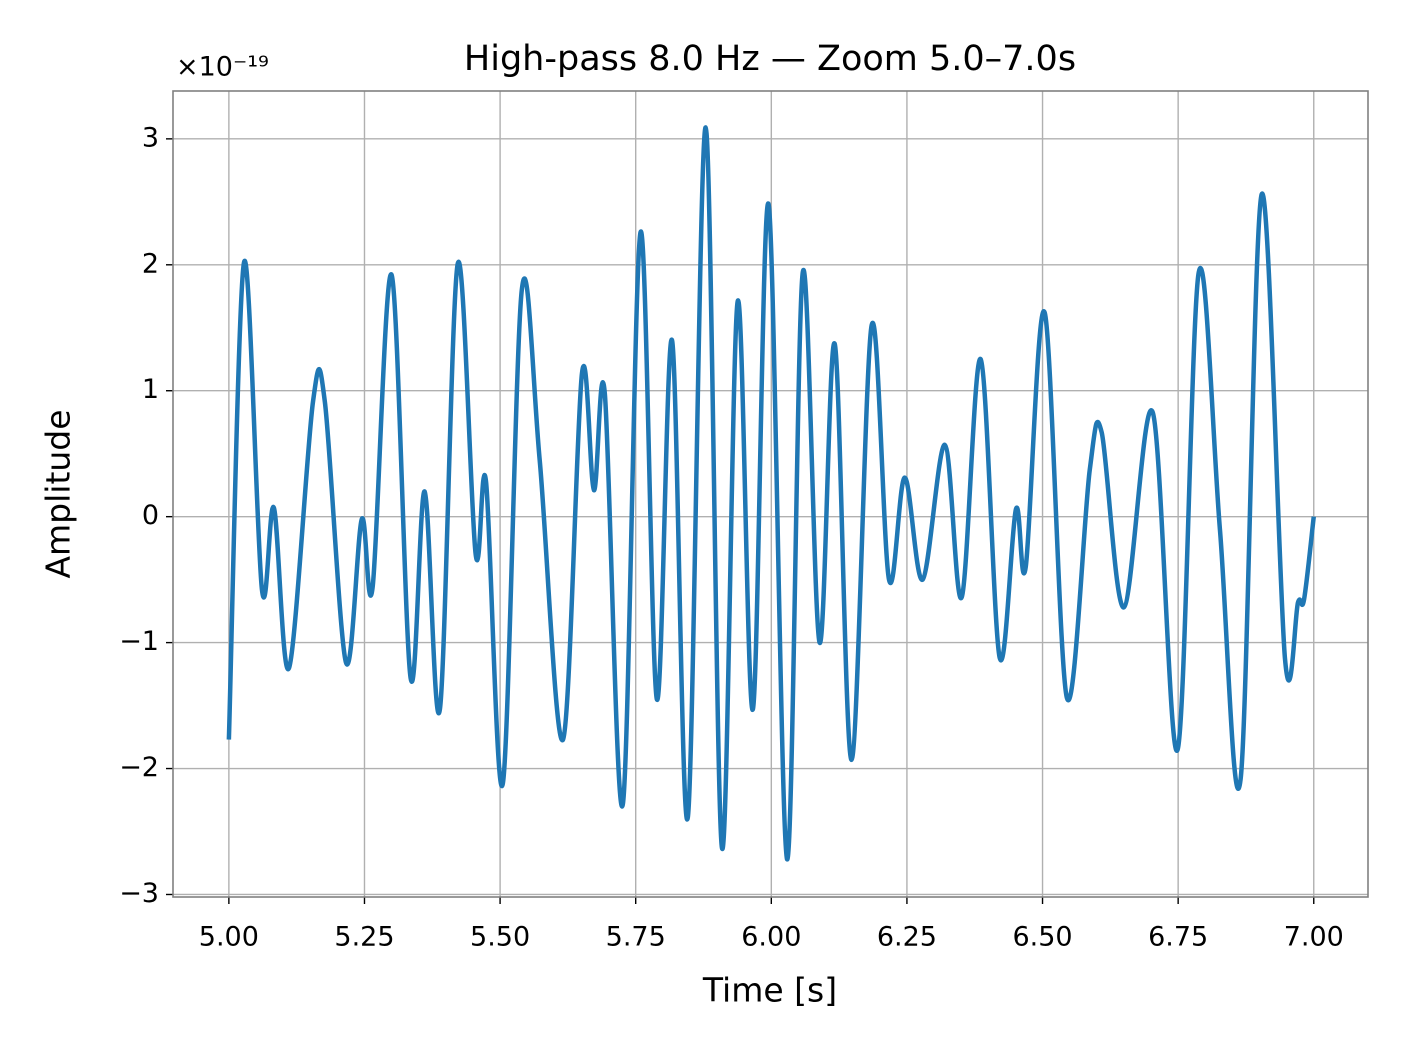  I want to click on x-tick-label: 6.75, so click(1178, 937).